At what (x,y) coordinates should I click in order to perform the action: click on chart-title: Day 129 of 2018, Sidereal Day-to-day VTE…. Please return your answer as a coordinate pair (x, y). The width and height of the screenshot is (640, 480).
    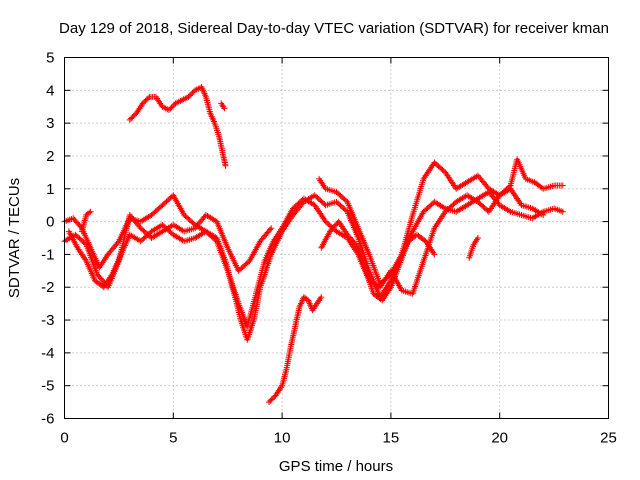
    Looking at the image, I should click on (334, 28).